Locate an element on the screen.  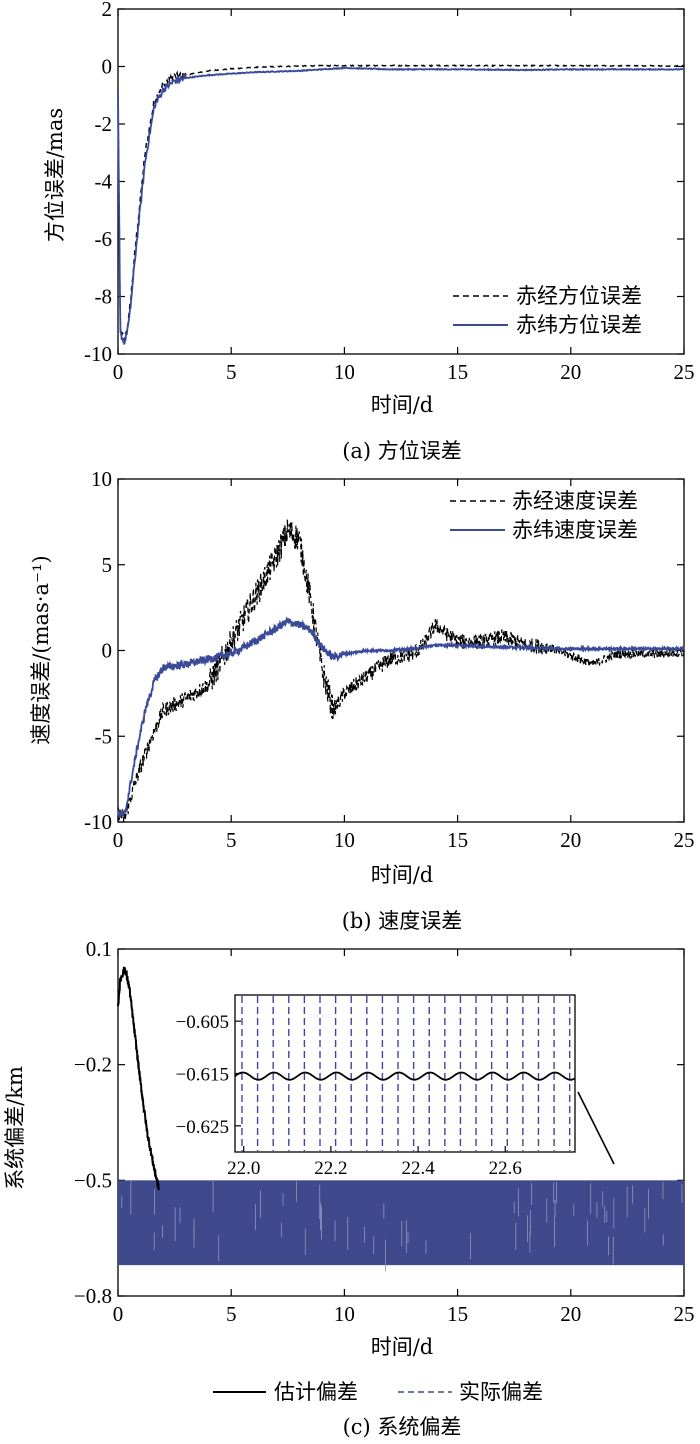
panel-c-inset-ytick-label: −0.625 is located at coordinates (202, 1127).